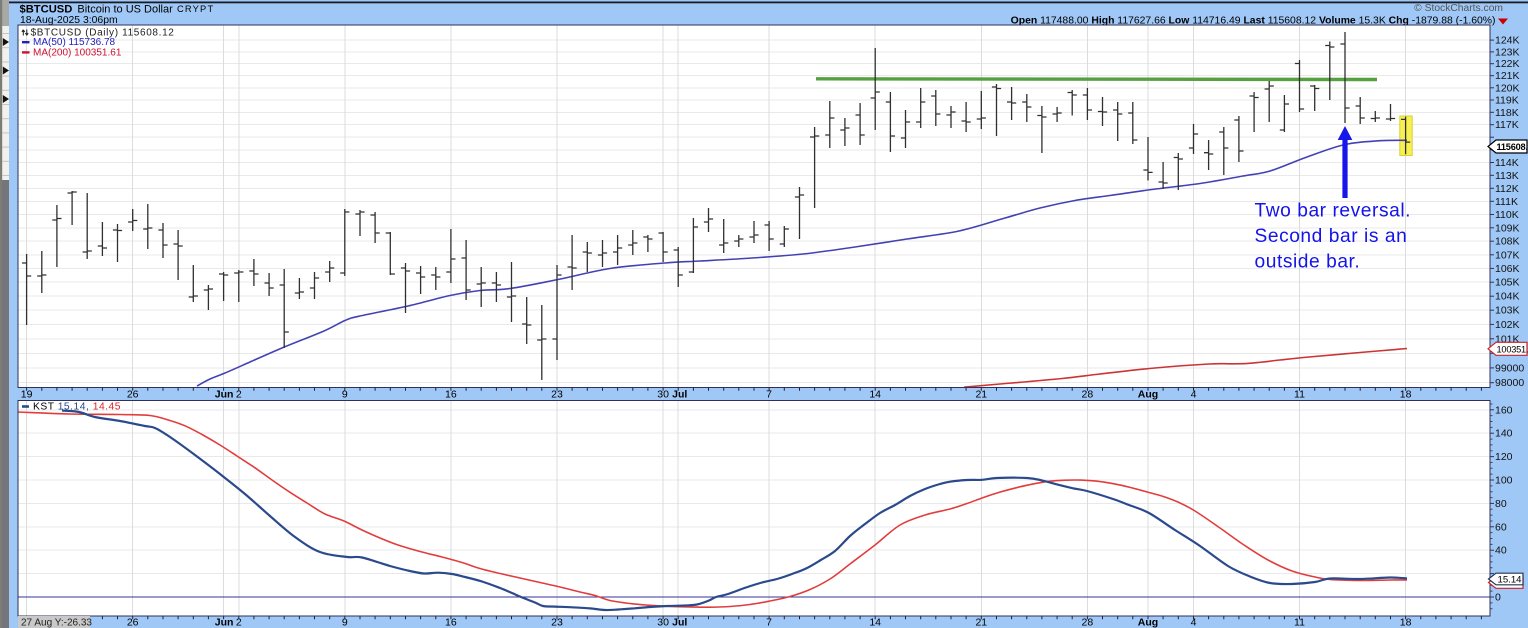 This screenshot has height=628, width=1528. I want to click on svg-text: 40, so click(1501, 551).